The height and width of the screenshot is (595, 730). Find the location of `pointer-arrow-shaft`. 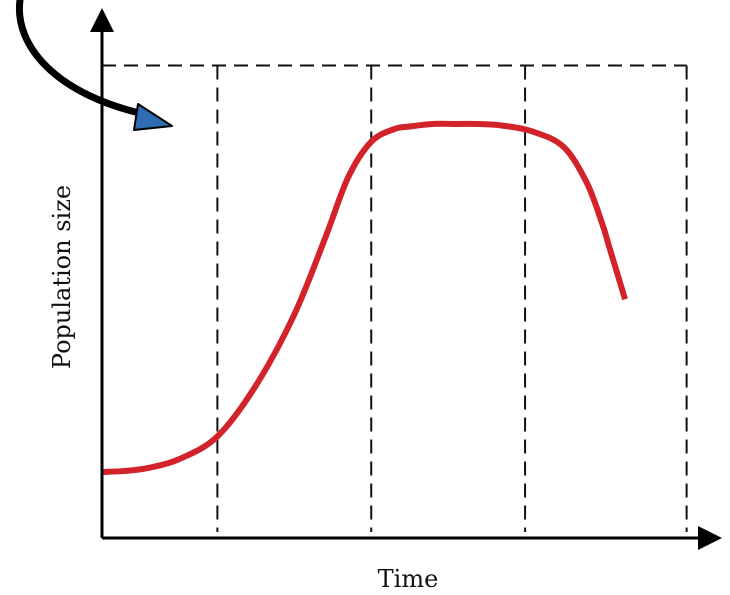

pointer-arrow-shaft is located at coordinates (83, 59).